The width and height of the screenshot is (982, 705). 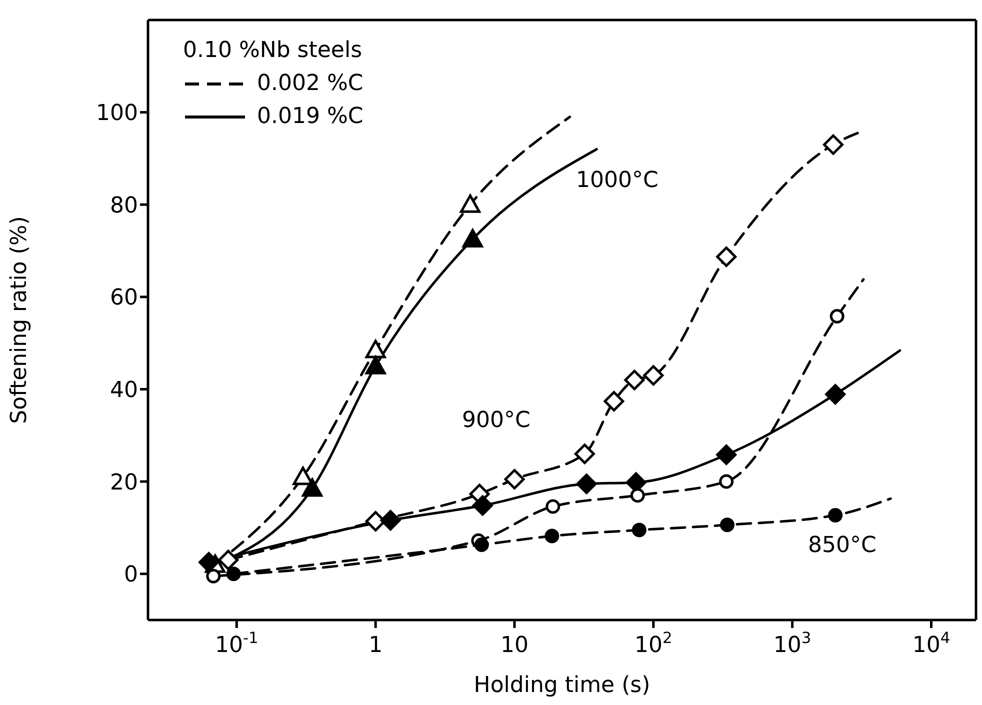 What do you see at coordinates (117, 113) in the screenshot?
I see `y-tick-label: 100` at bounding box center [117, 113].